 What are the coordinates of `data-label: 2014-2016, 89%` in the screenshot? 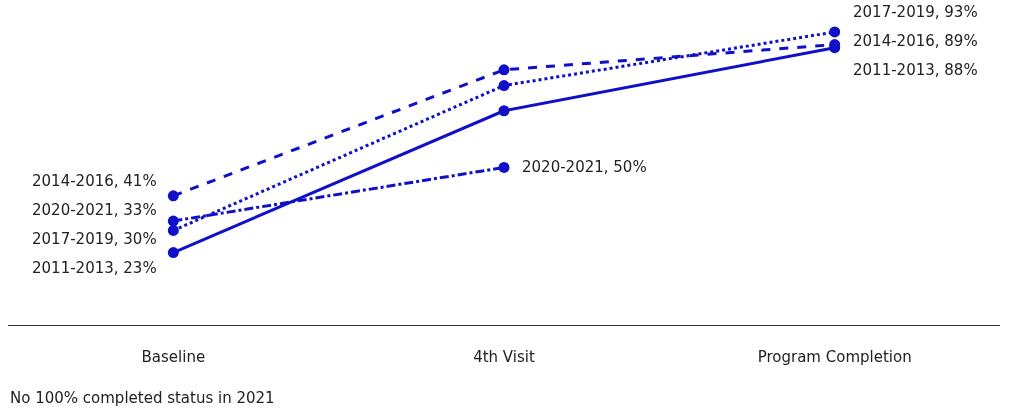 It's located at (915, 41).